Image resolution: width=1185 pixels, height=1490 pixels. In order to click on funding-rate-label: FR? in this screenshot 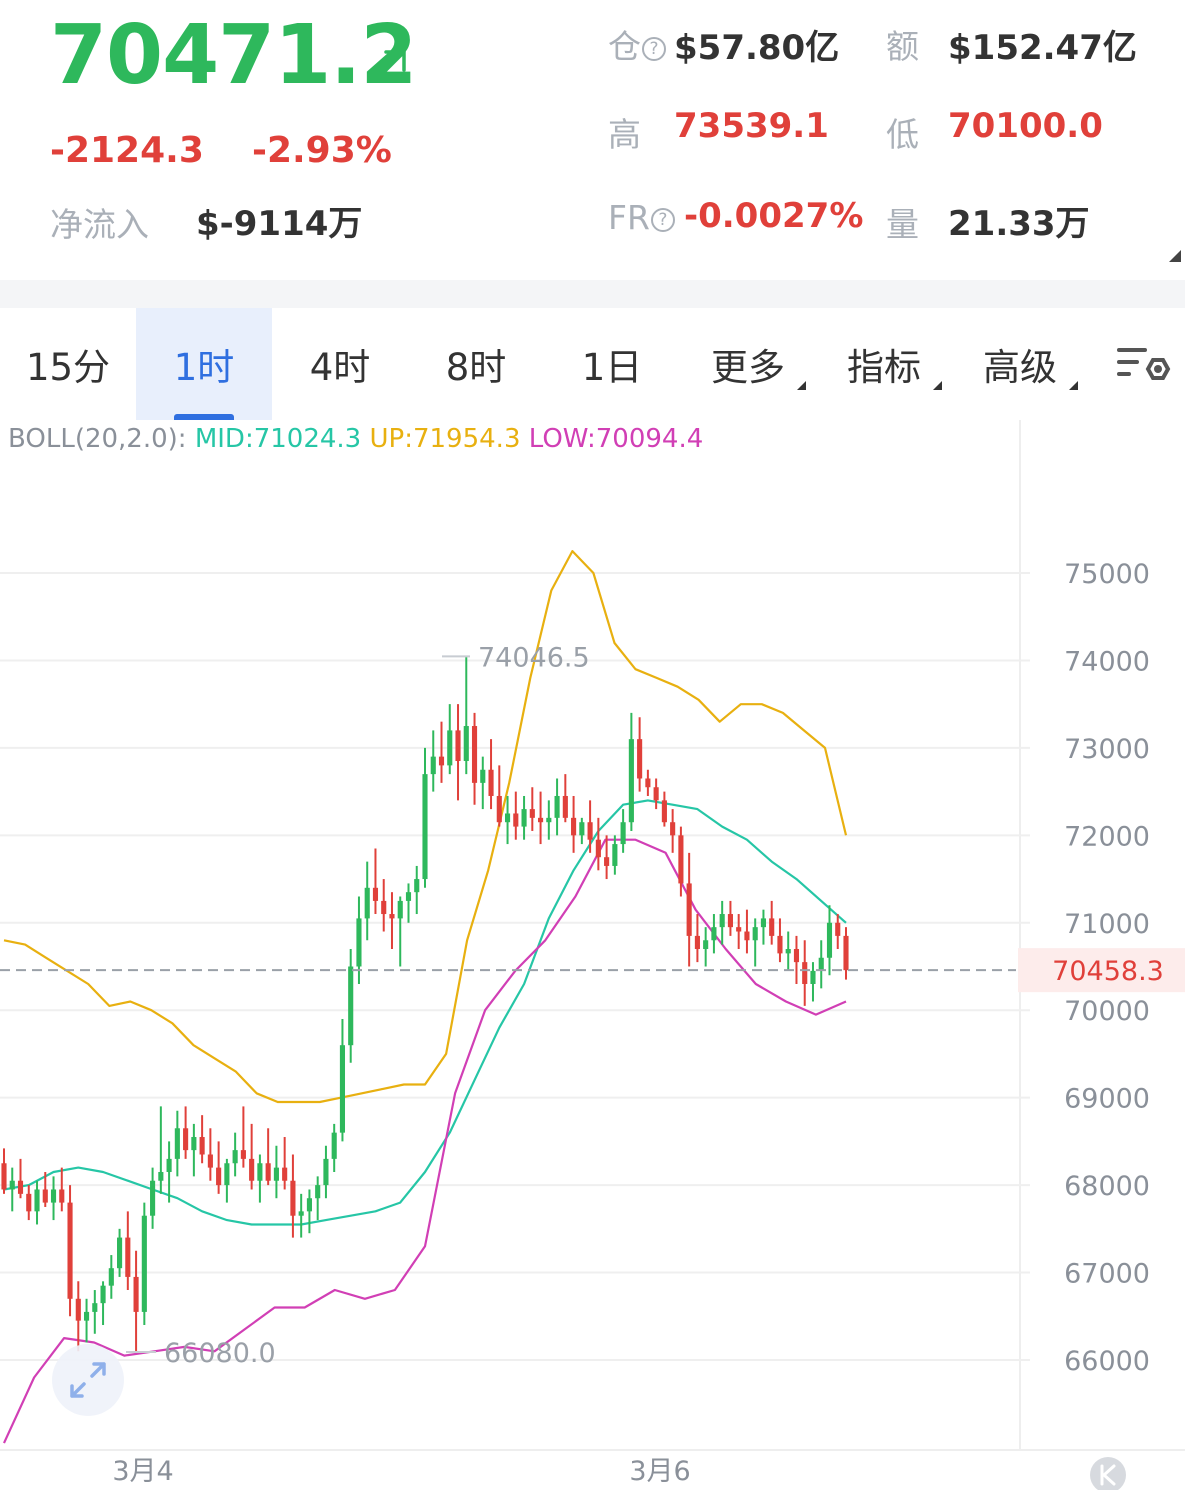, I will do `click(642, 217)`.